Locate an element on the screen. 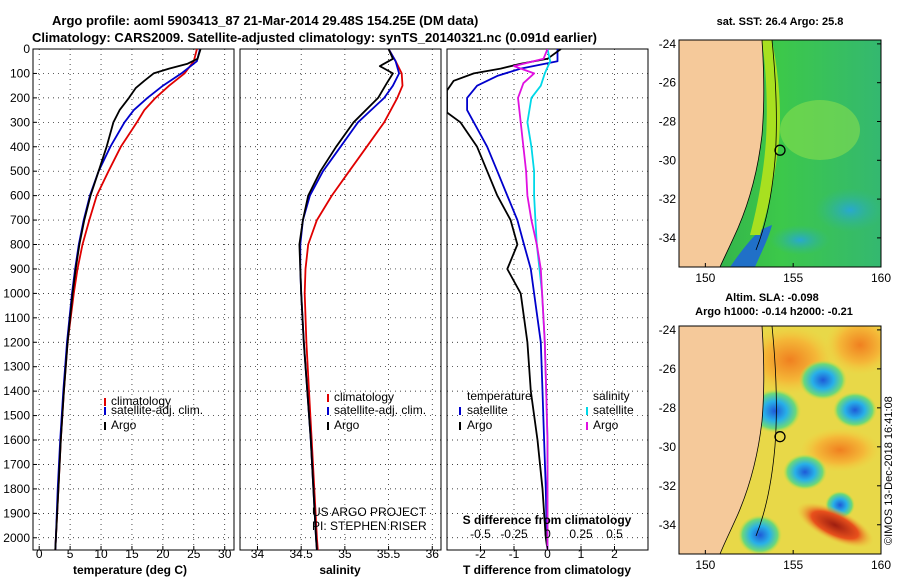  legend-temperature-title: temperature is located at coordinates (499, 396).